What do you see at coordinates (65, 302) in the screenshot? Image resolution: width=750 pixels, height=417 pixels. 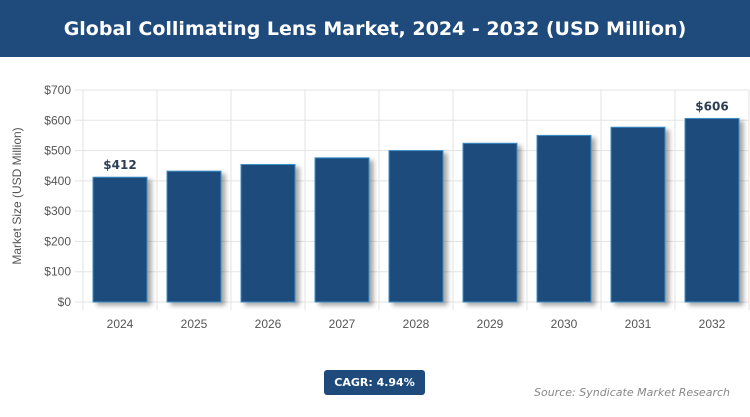 I see `y-tick-label: $0` at bounding box center [65, 302].